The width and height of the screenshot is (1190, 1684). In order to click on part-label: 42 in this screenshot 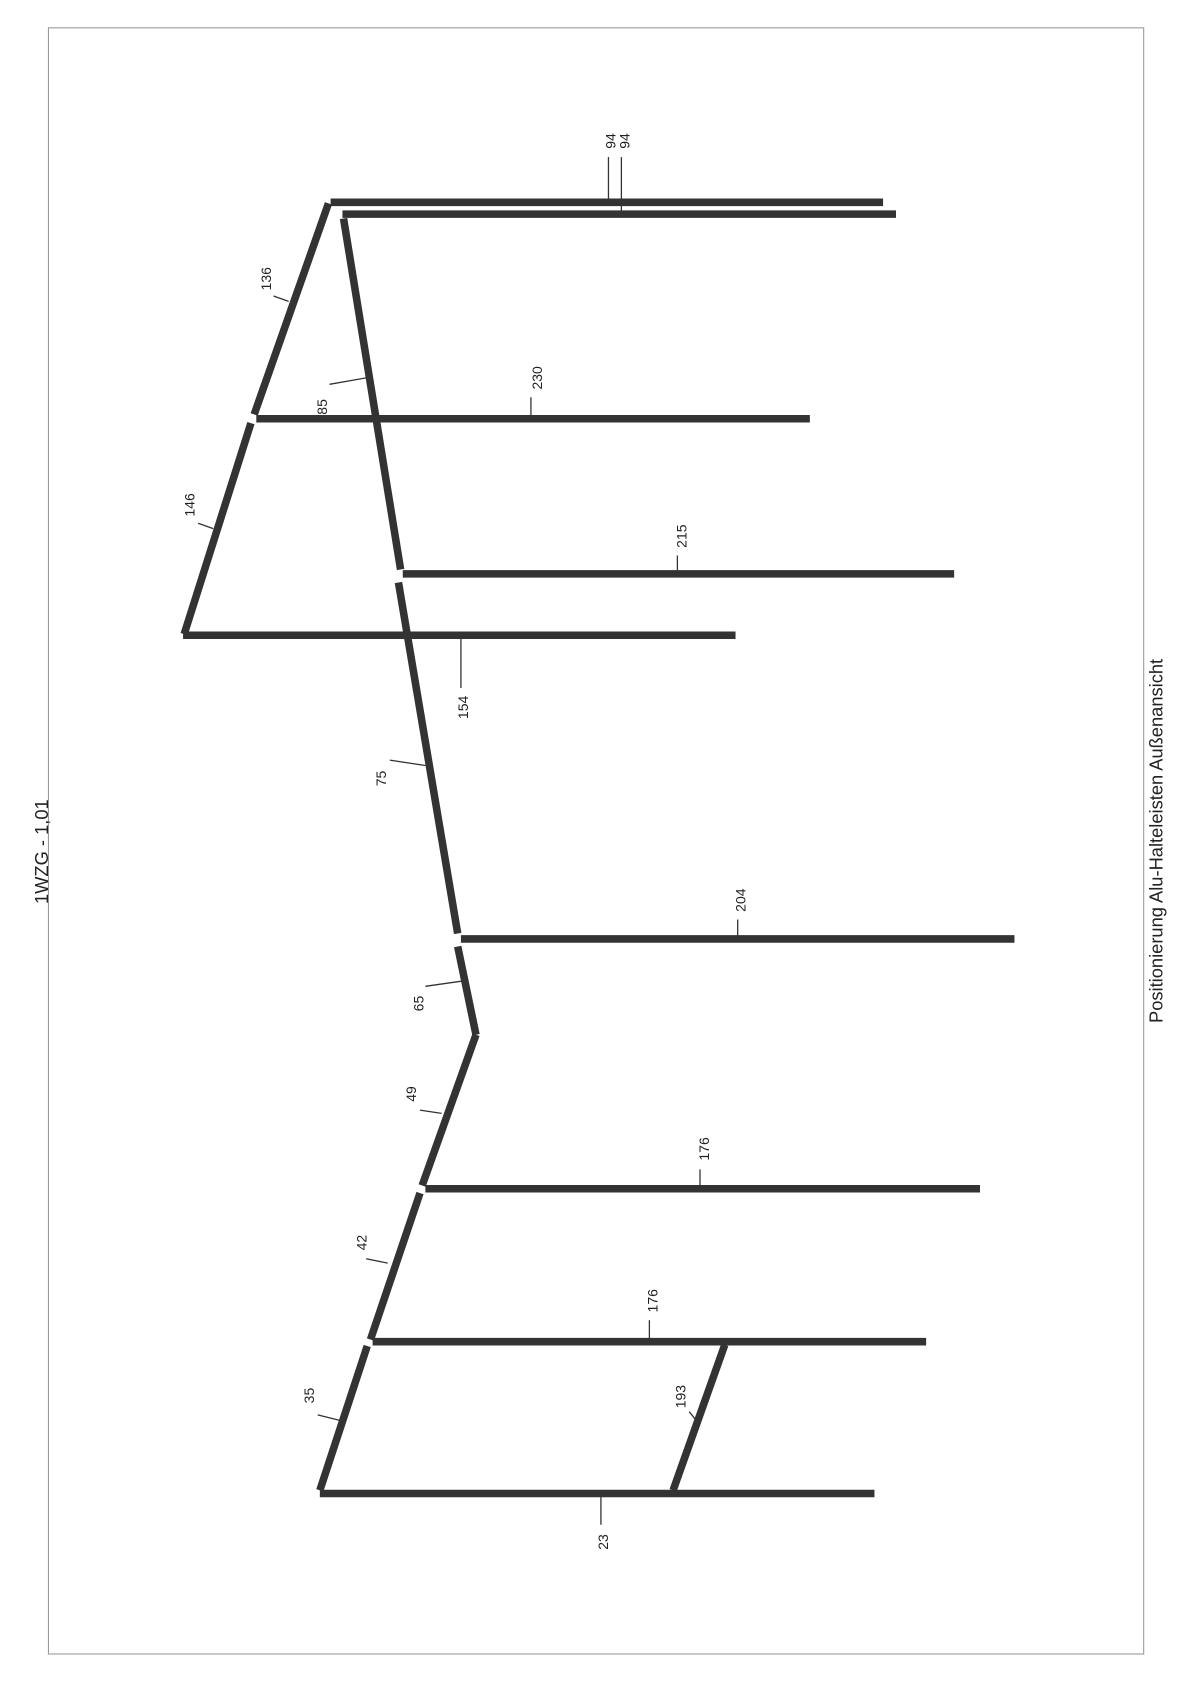, I will do `click(362, 1243)`.